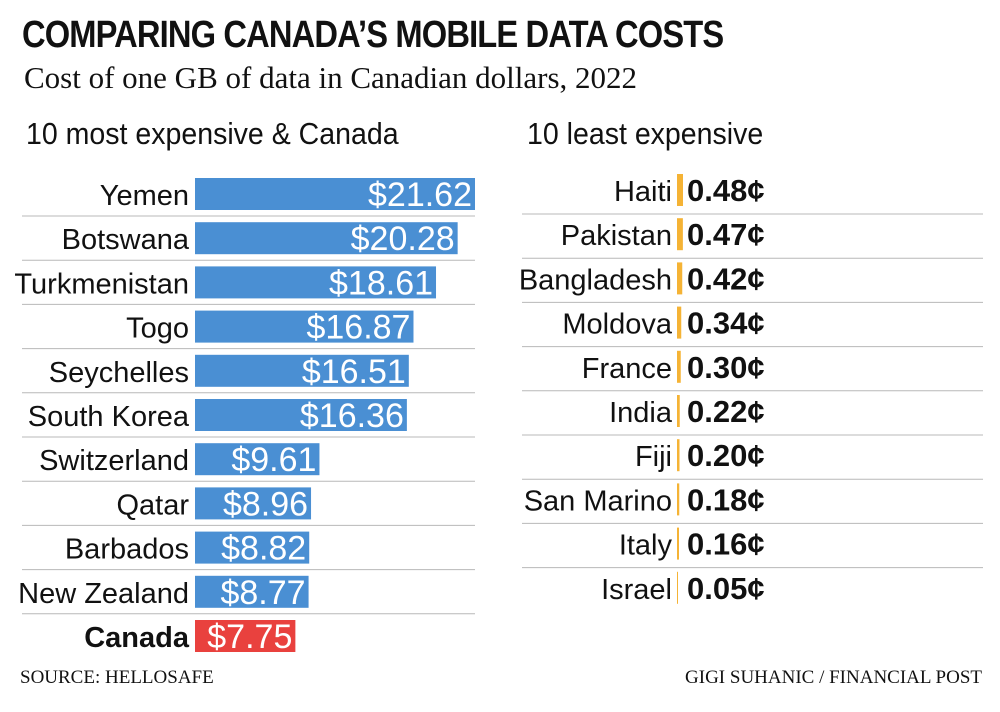 The image size is (1000, 712). Describe the element at coordinates (641, 413) in the screenshot. I see `category-label: India` at that location.